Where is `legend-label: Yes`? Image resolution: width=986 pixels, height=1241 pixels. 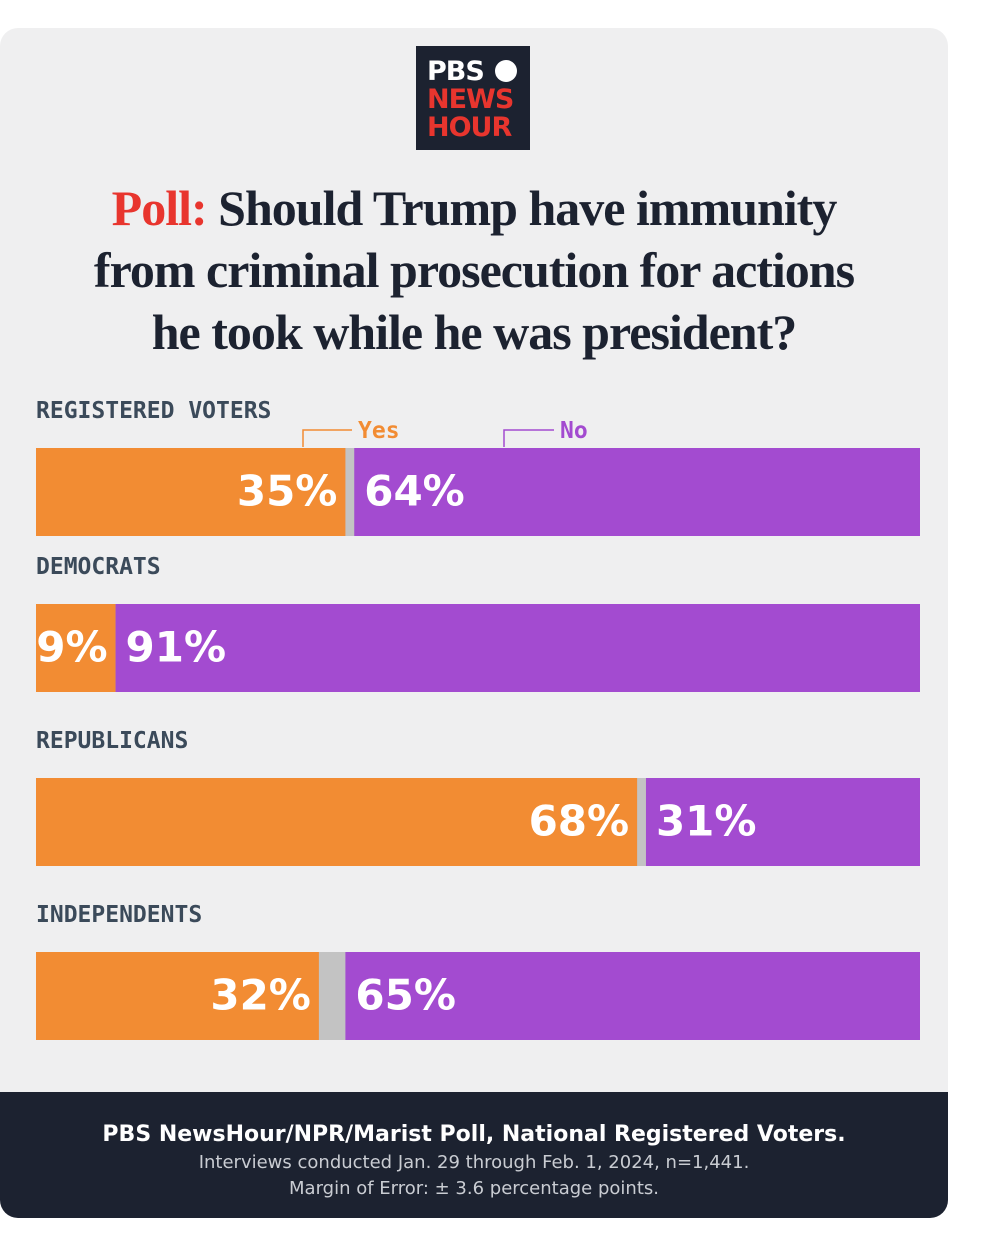 legend-label: Yes is located at coordinates (379, 431).